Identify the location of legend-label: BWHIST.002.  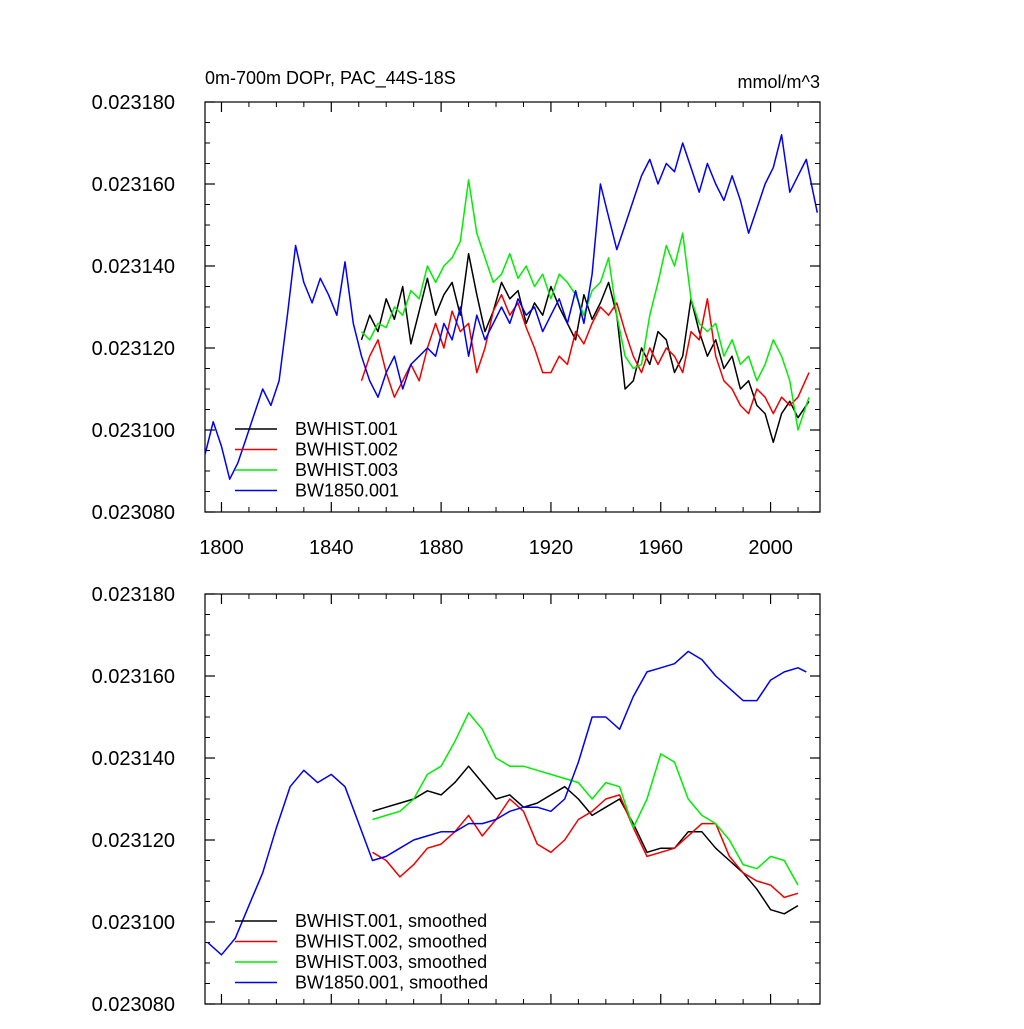
(346, 450).